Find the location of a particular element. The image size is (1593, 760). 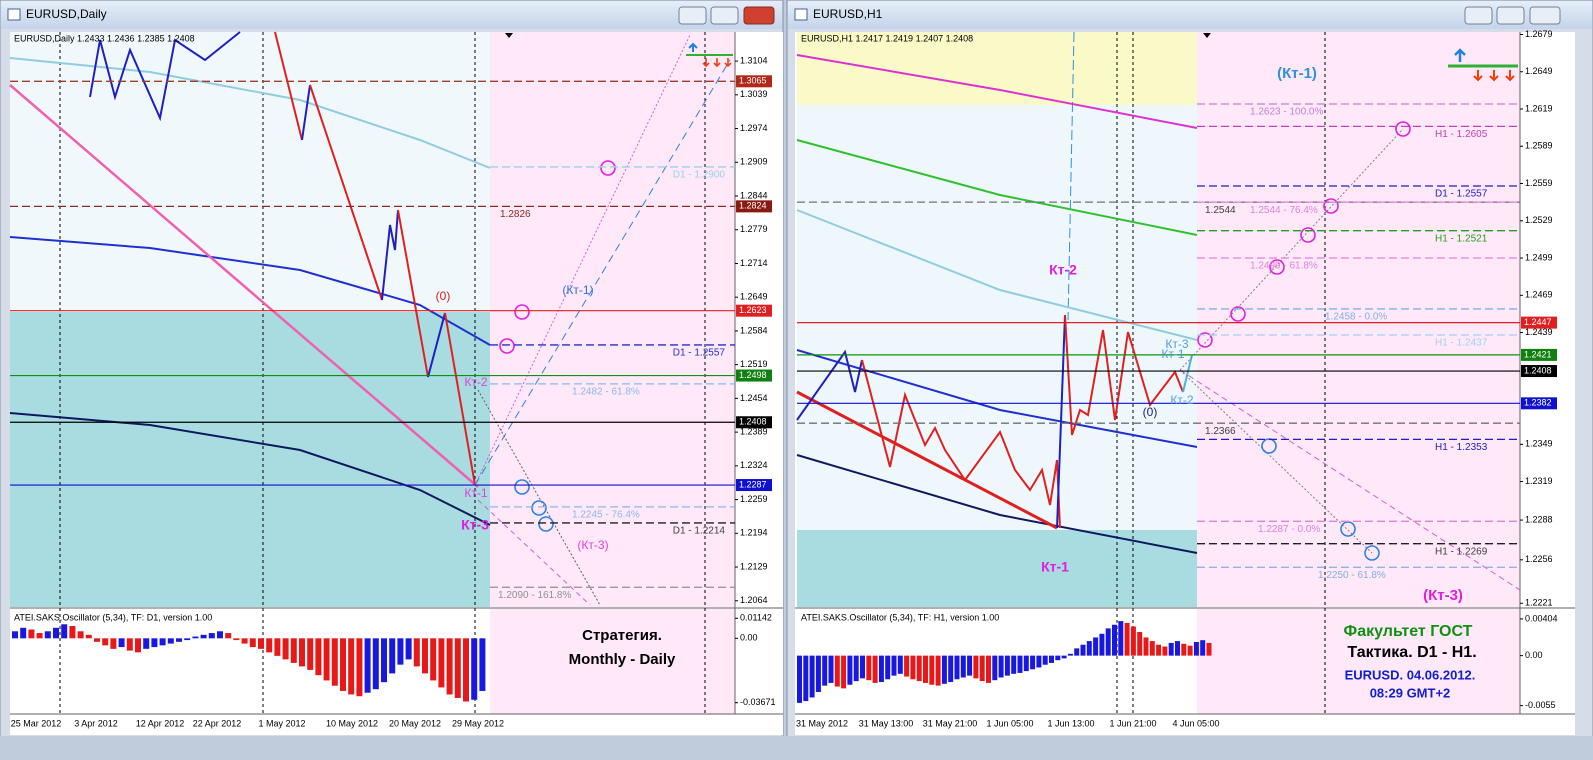

y-tick-label: 1.2469 is located at coordinates (1539, 295).